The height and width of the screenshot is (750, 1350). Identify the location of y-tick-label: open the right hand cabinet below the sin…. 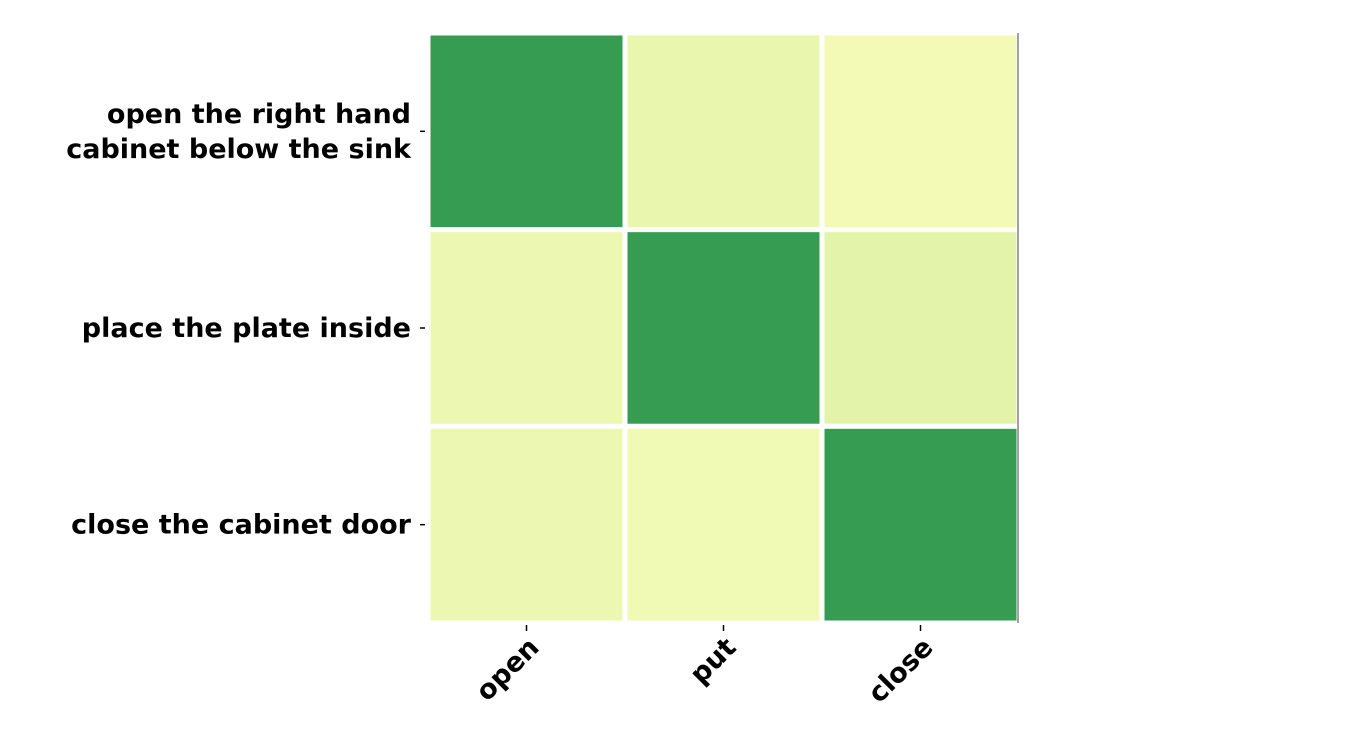
(239, 131).